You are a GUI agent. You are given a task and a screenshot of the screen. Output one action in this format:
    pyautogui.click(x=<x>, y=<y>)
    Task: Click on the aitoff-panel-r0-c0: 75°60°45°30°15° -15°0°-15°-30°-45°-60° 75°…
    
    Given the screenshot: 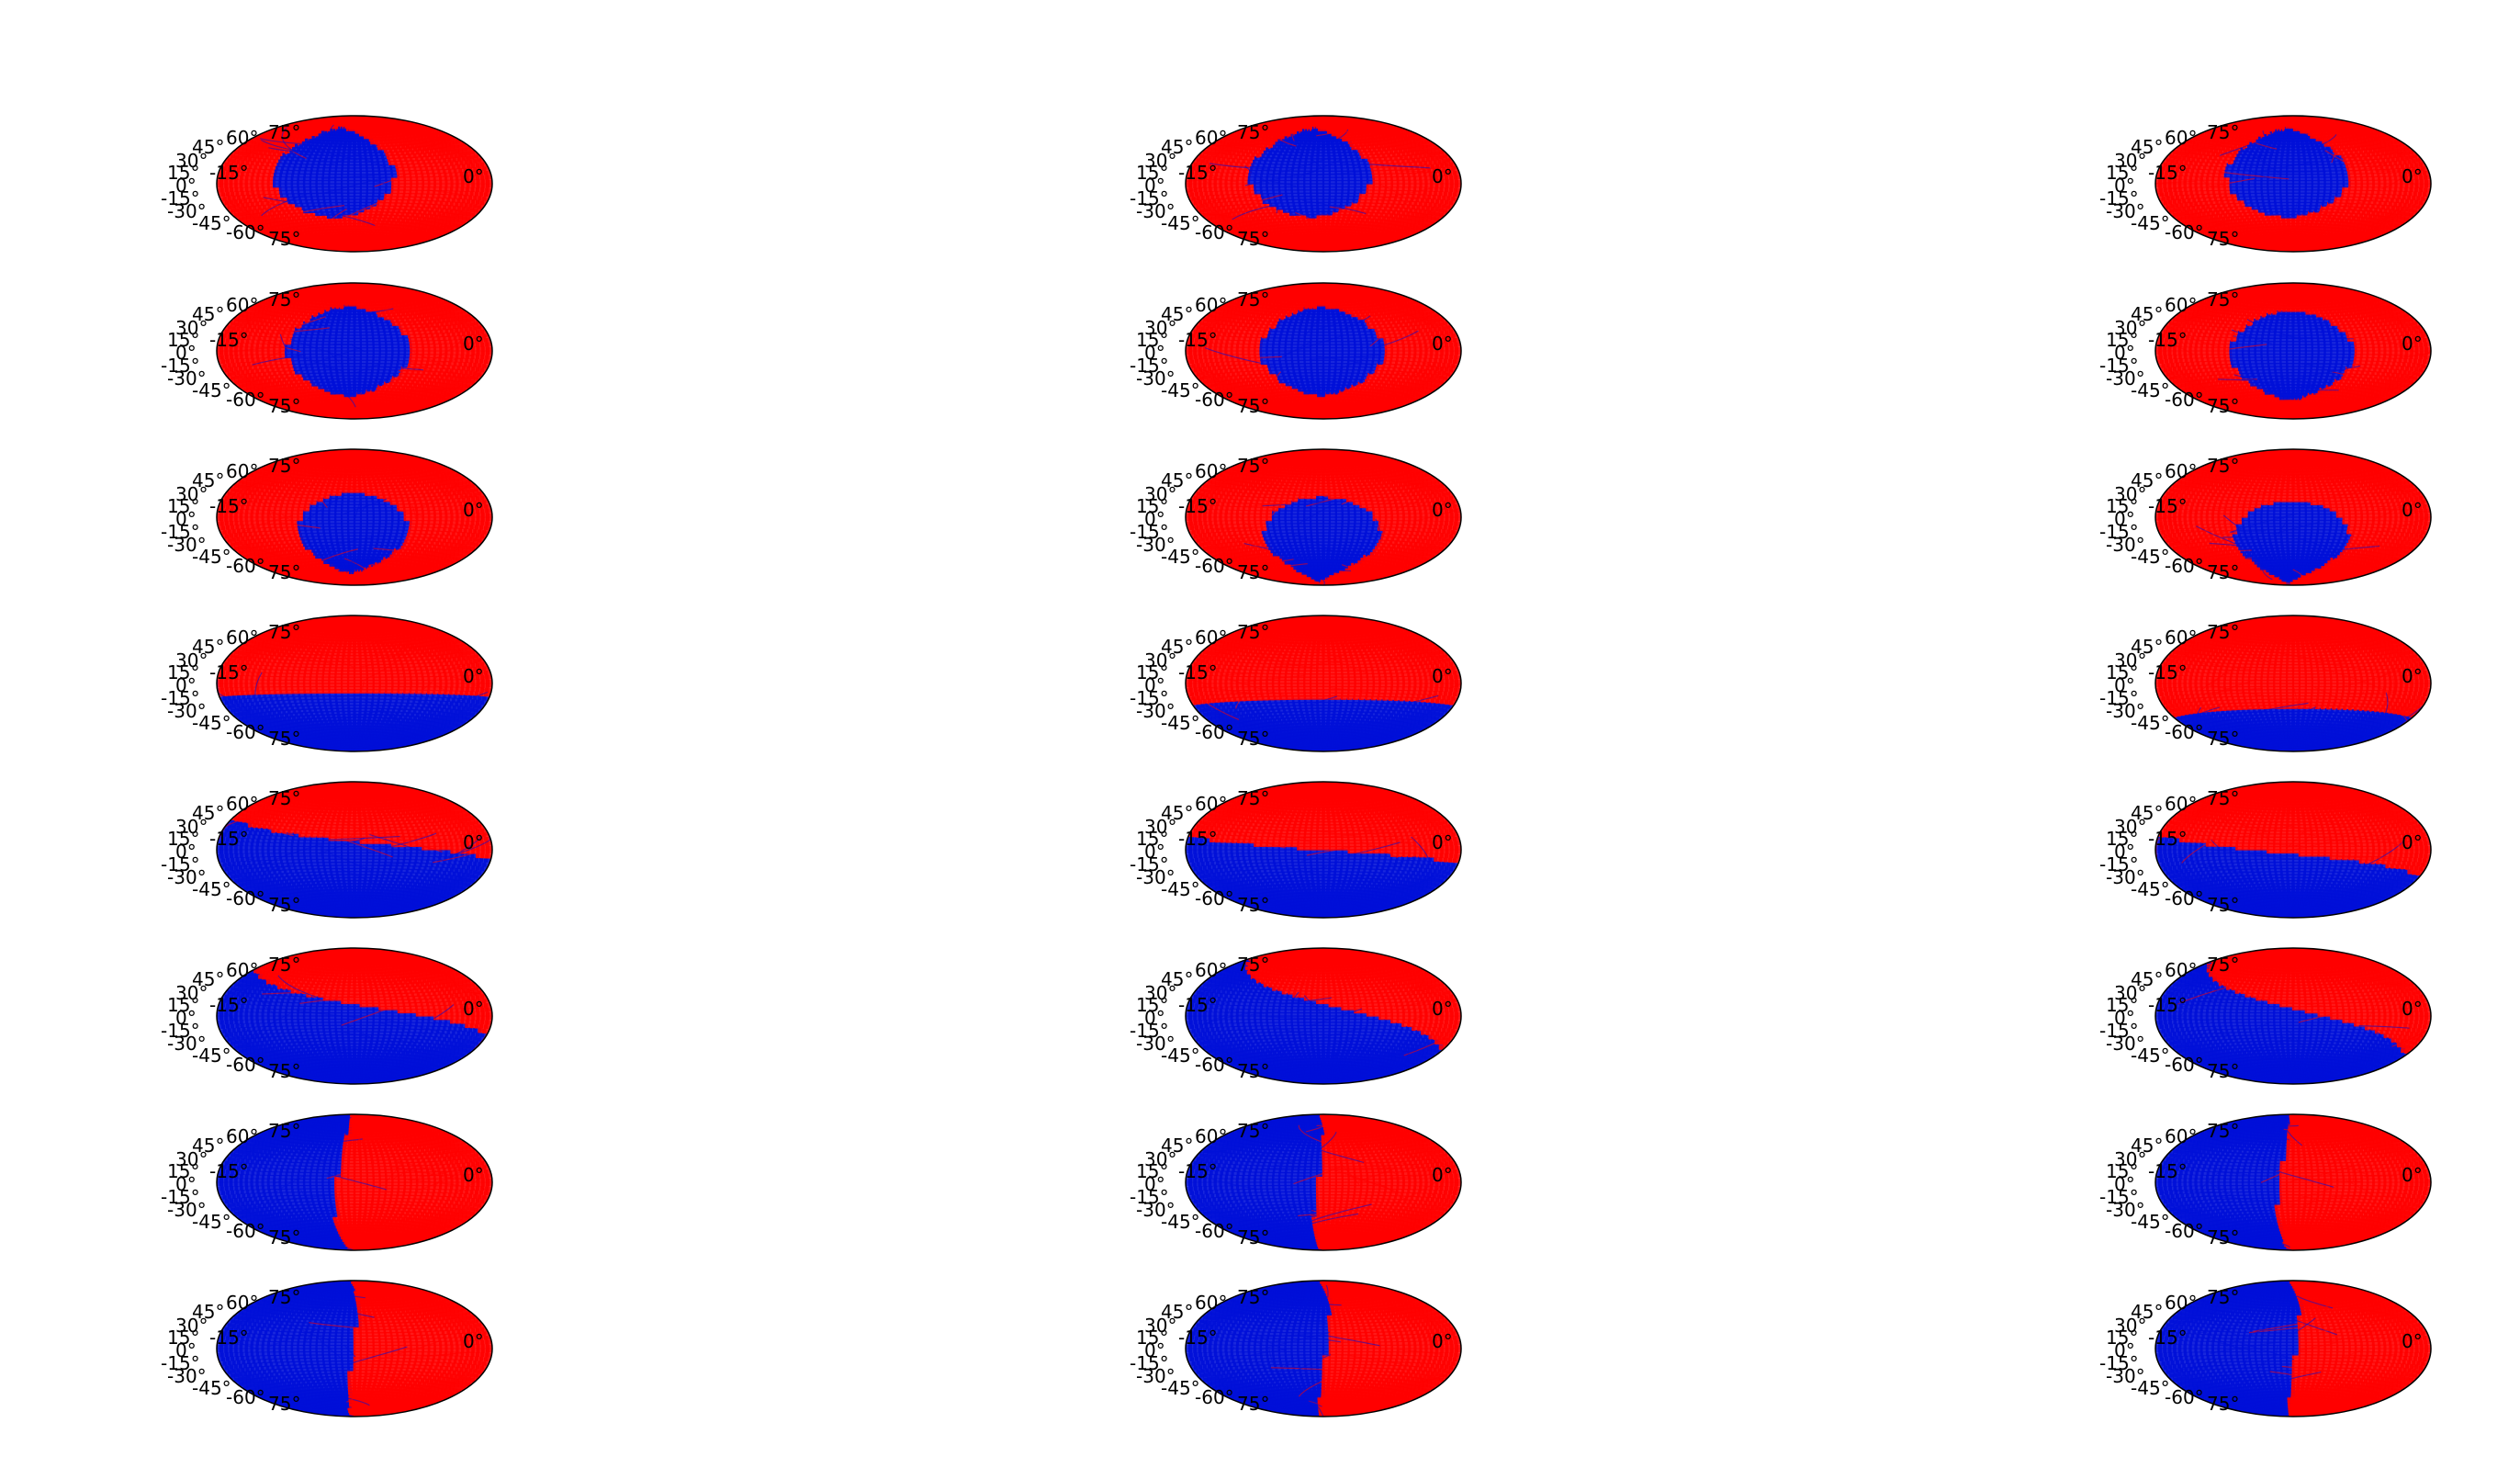 What is the action you would take?
    pyautogui.click(x=327, y=184)
    